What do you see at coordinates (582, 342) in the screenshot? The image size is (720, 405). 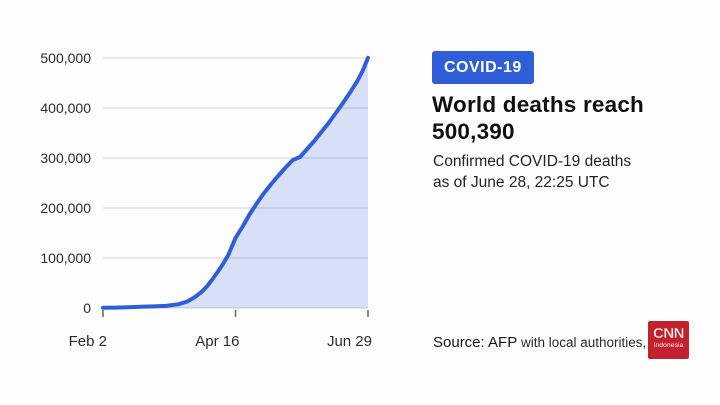 I see `source-detail: with local authorities, J` at bounding box center [582, 342].